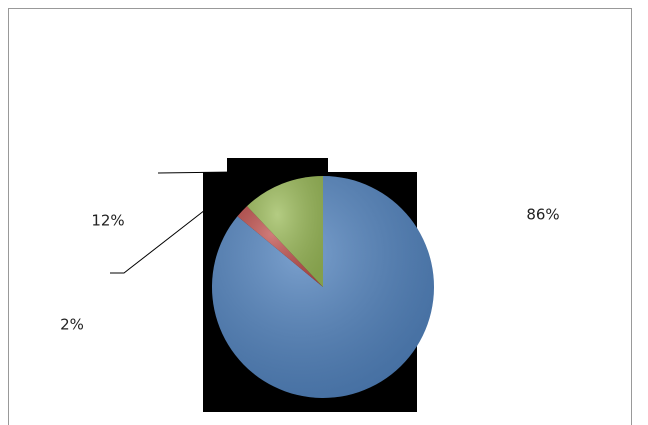 The height and width of the screenshot is (425, 648). I want to click on data-label: 86%, so click(542, 215).